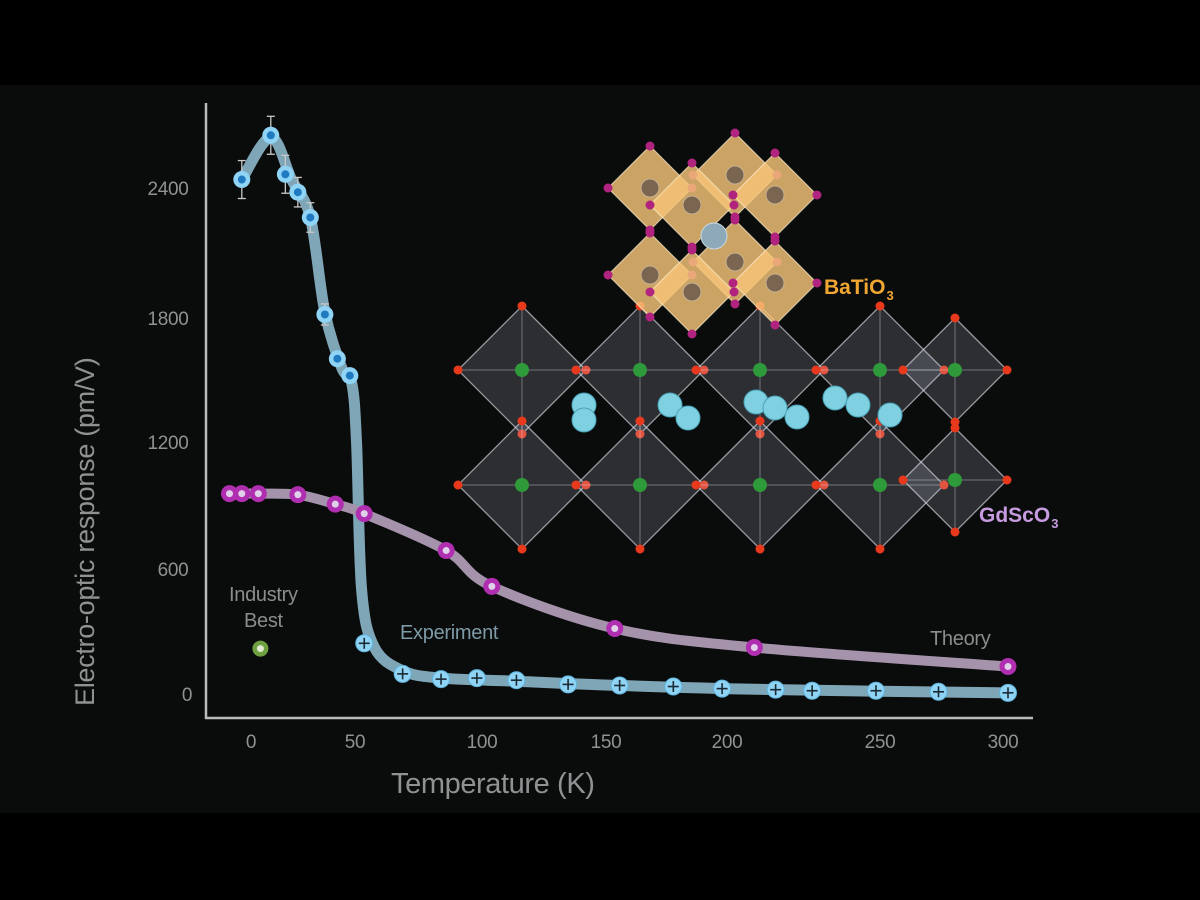 This screenshot has width=1200, height=900. Describe the element at coordinates (727, 742) in the screenshot. I see `x-tick-200: 200` at that location.